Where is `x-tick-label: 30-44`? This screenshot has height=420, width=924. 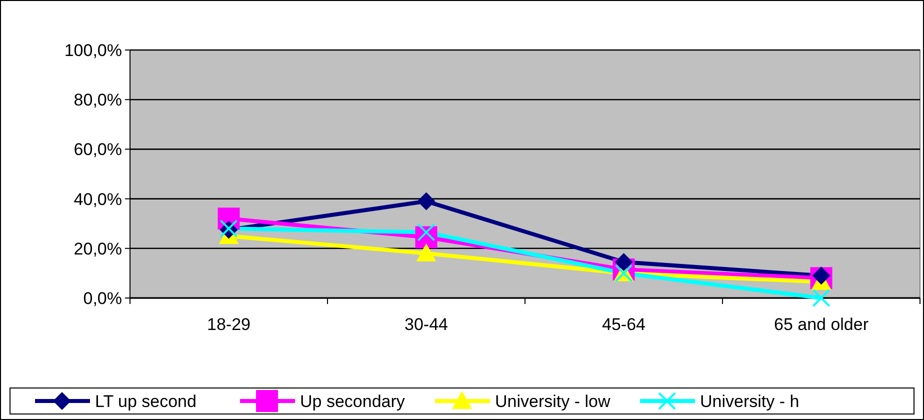
x-tick-label: 30-44 is located at coordinates (426, 324).